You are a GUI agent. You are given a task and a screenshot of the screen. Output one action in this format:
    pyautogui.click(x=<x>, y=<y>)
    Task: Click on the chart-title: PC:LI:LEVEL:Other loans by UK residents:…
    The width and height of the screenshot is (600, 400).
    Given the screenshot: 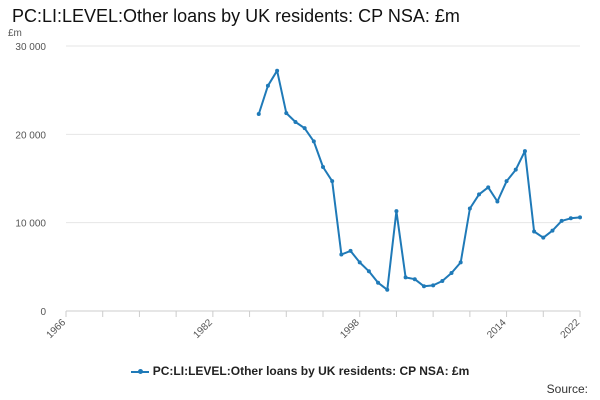 What is the action you would take?
    pyautogui.click(x=236, y=16)
    